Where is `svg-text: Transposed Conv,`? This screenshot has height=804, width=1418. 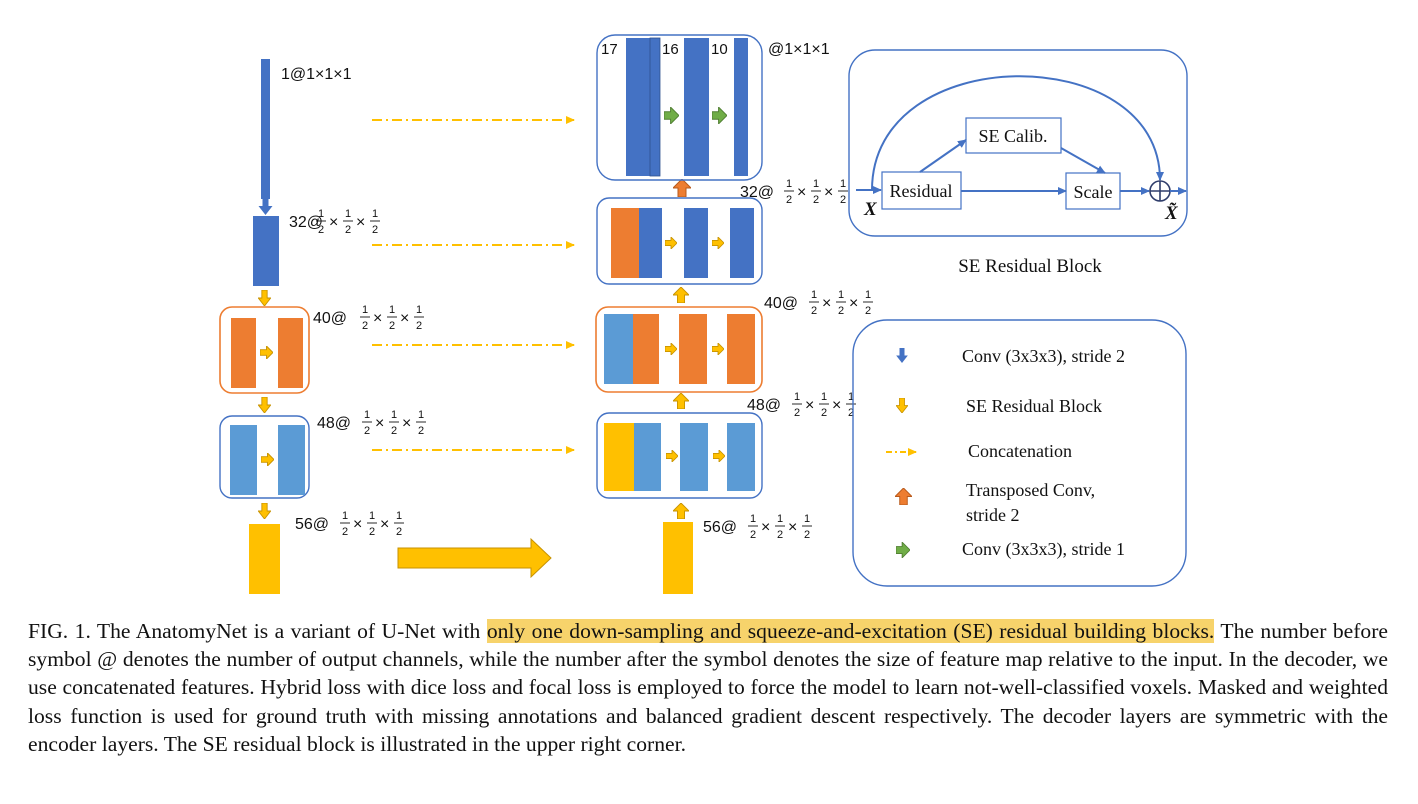
svg-text: Transposed Conv, is located at coordinates (1030, 490).